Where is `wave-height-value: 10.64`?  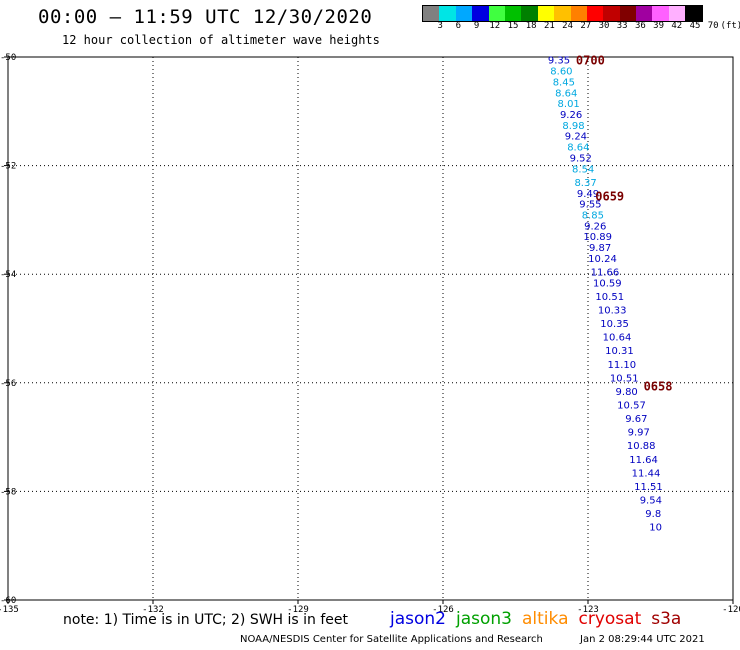 wave-height-value: 10.64 is located at coordinates (617, 338).